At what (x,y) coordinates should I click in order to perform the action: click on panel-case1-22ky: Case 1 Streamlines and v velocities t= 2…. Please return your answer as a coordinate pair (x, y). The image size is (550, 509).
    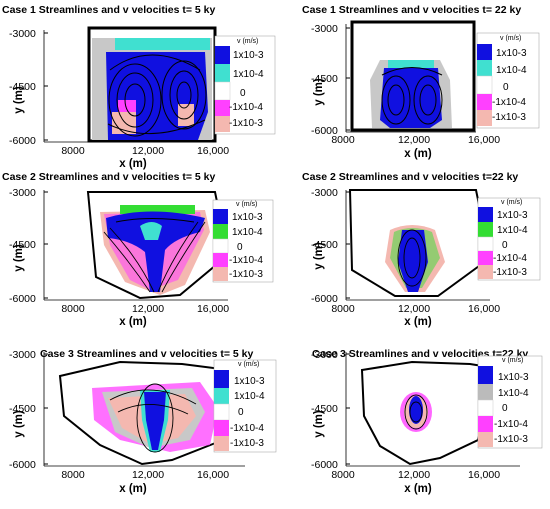
    Looking at the image, I should click on (421, 82).